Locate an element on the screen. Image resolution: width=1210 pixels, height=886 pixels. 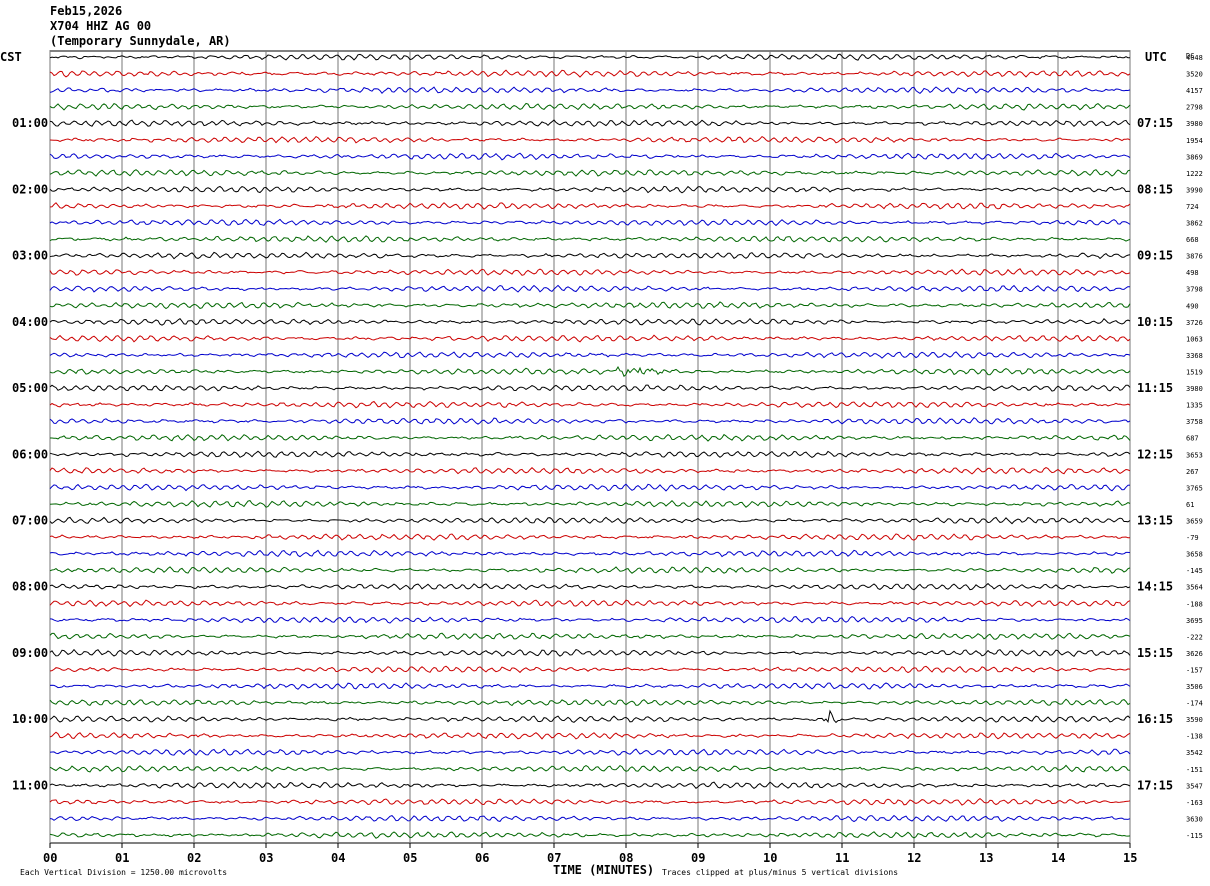
x-tick-label: 09 is located at coordinates (698, 858).